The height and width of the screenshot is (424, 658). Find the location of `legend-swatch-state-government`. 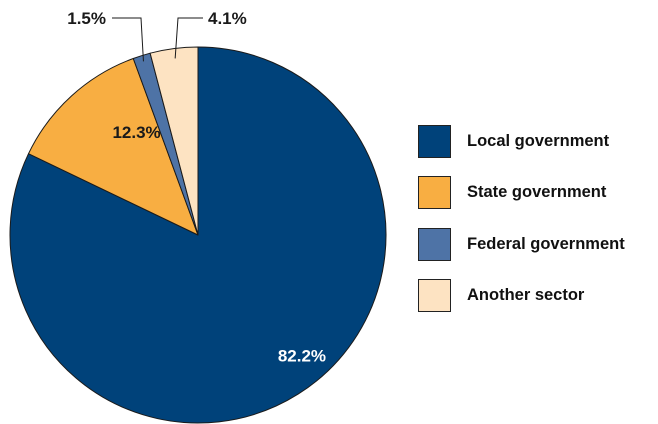

legend-swatch-state-government is located at coordinates (434, 192).